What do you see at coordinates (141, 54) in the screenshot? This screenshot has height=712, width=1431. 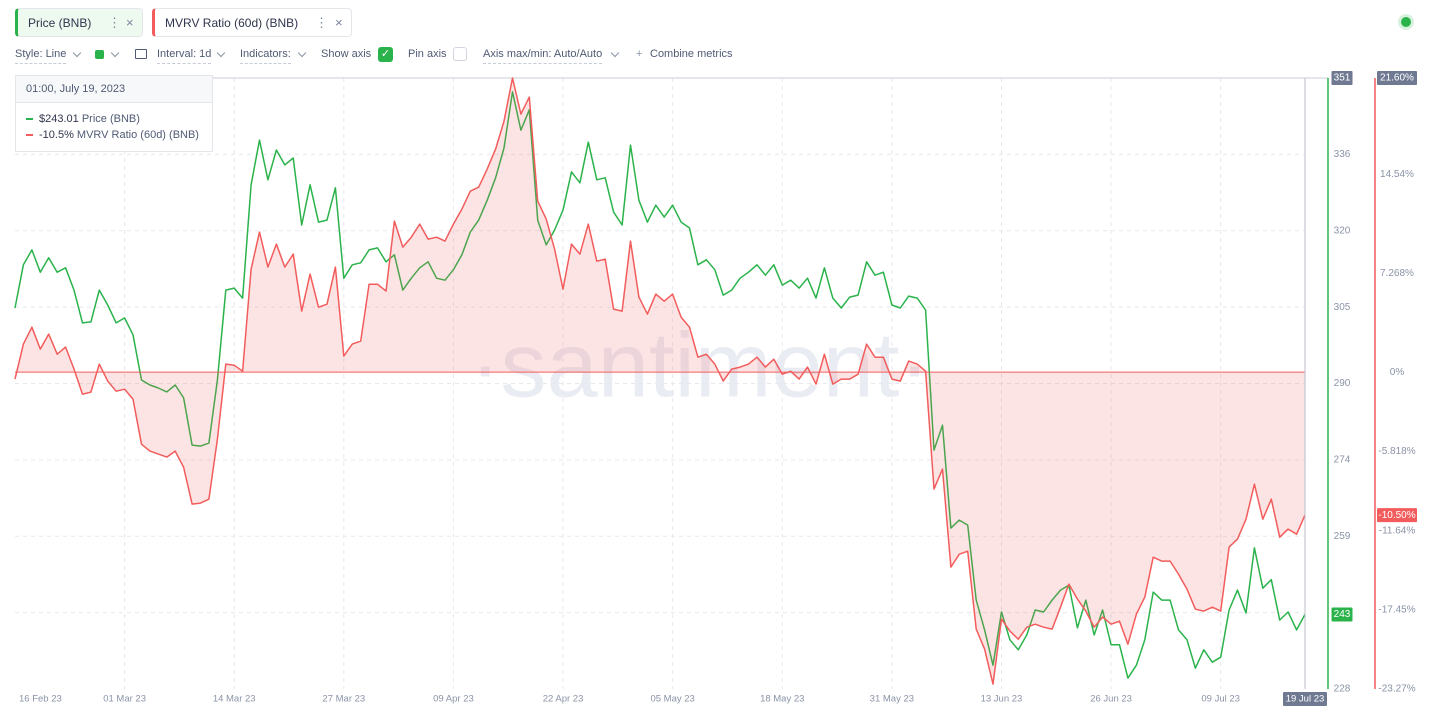 I see `interval-icon` at bounding box center [141, 54].